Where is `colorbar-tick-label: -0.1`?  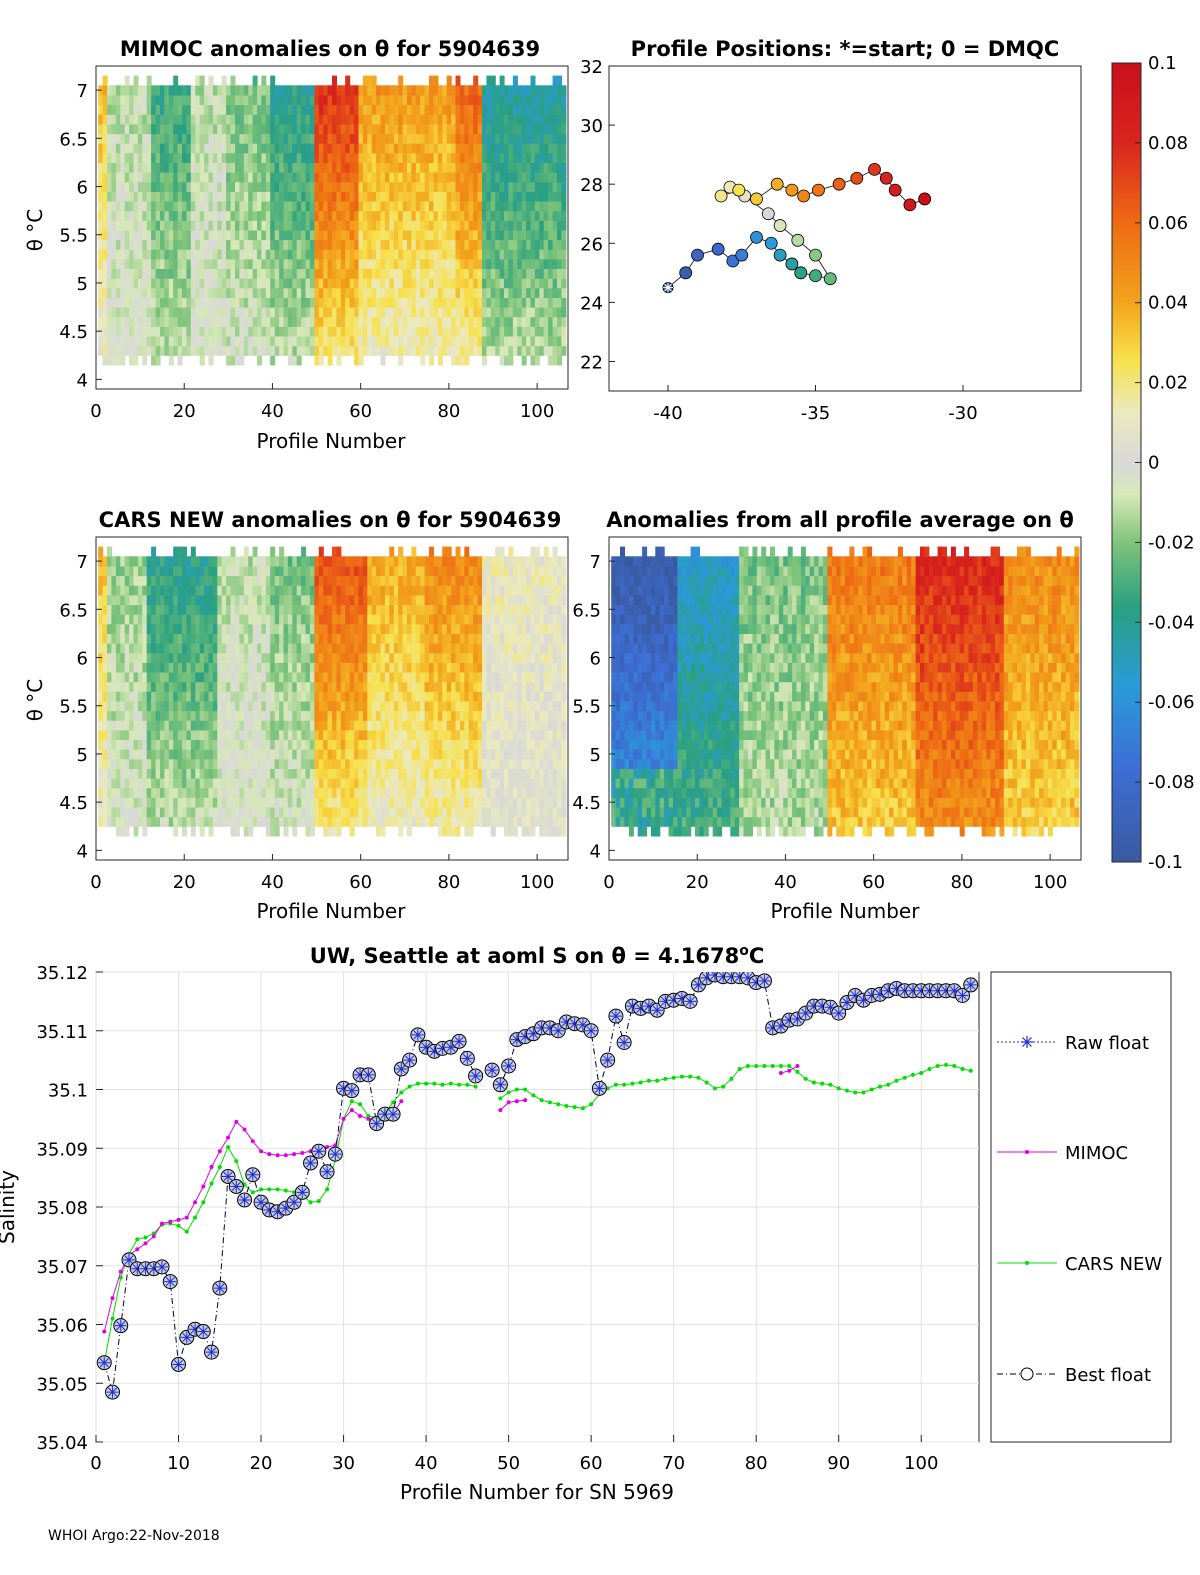
colorbar-tick-label: -0.1 is located at coordinates (1165, 862).